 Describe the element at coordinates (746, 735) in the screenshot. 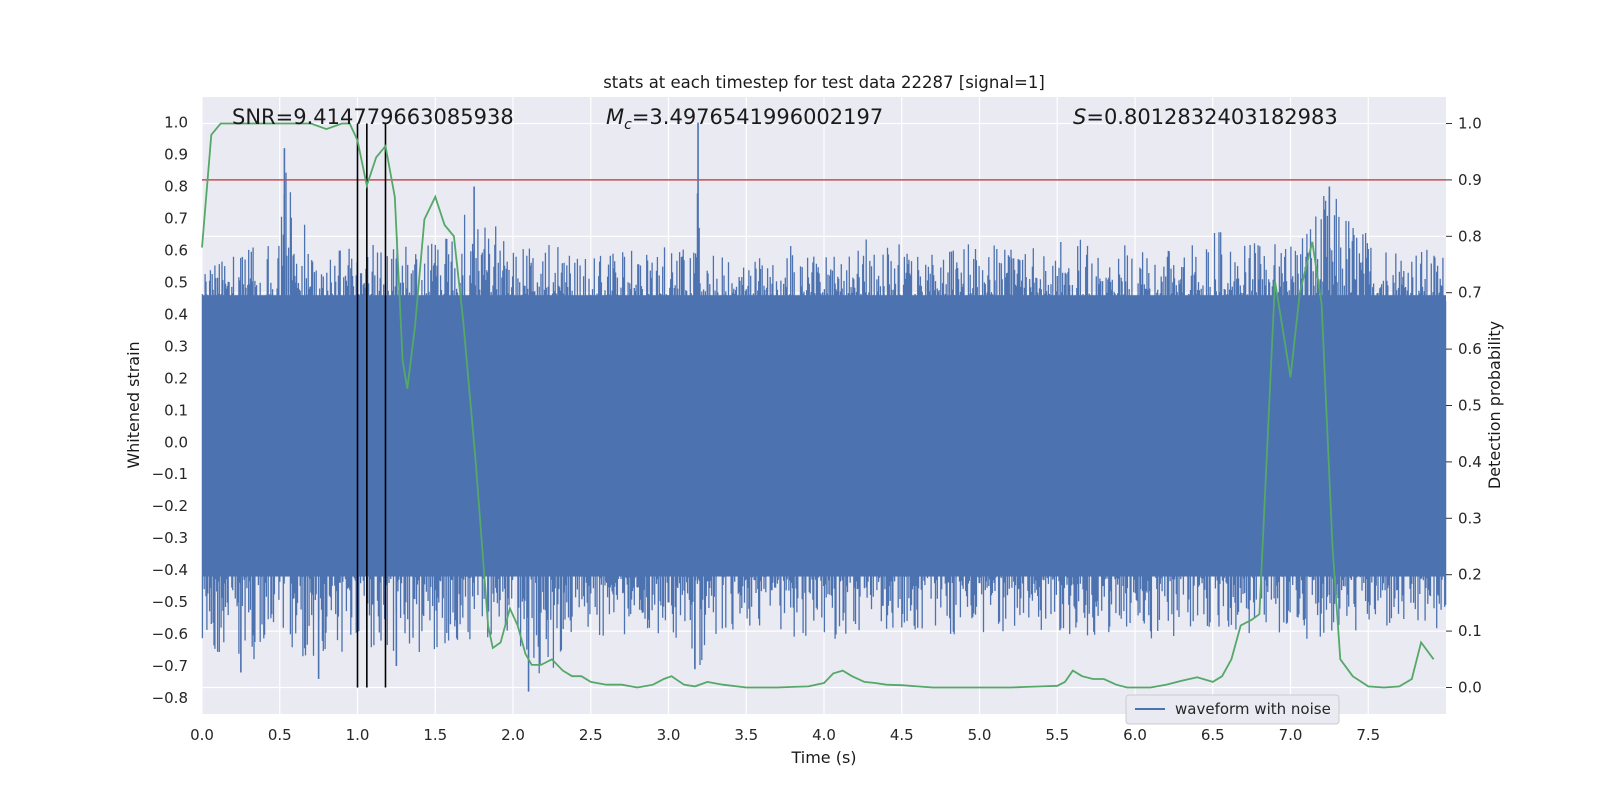

I see `x-tick-label: 3.5` at that location.